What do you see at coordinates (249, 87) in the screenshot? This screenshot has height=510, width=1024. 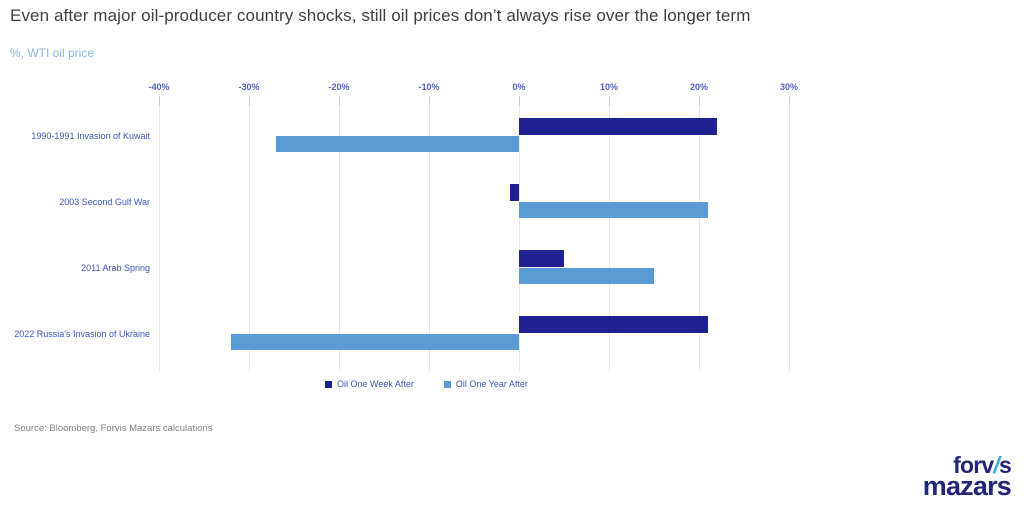 I see `axis-tick-label: -30%` at bounding box center [249, 87].